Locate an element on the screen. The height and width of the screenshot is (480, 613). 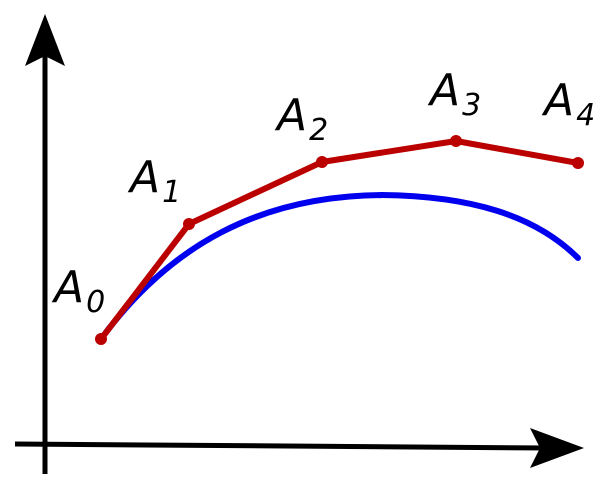
control-point-label-1: A1 is located at coordinates (154, 181).